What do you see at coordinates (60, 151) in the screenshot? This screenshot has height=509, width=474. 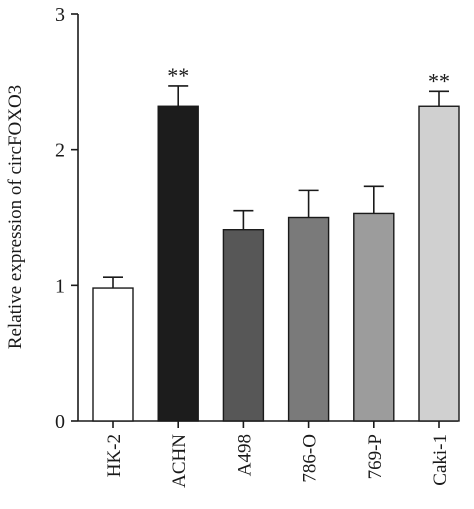 I see `y-tick-label: 2` at bounding box center [60, 151].